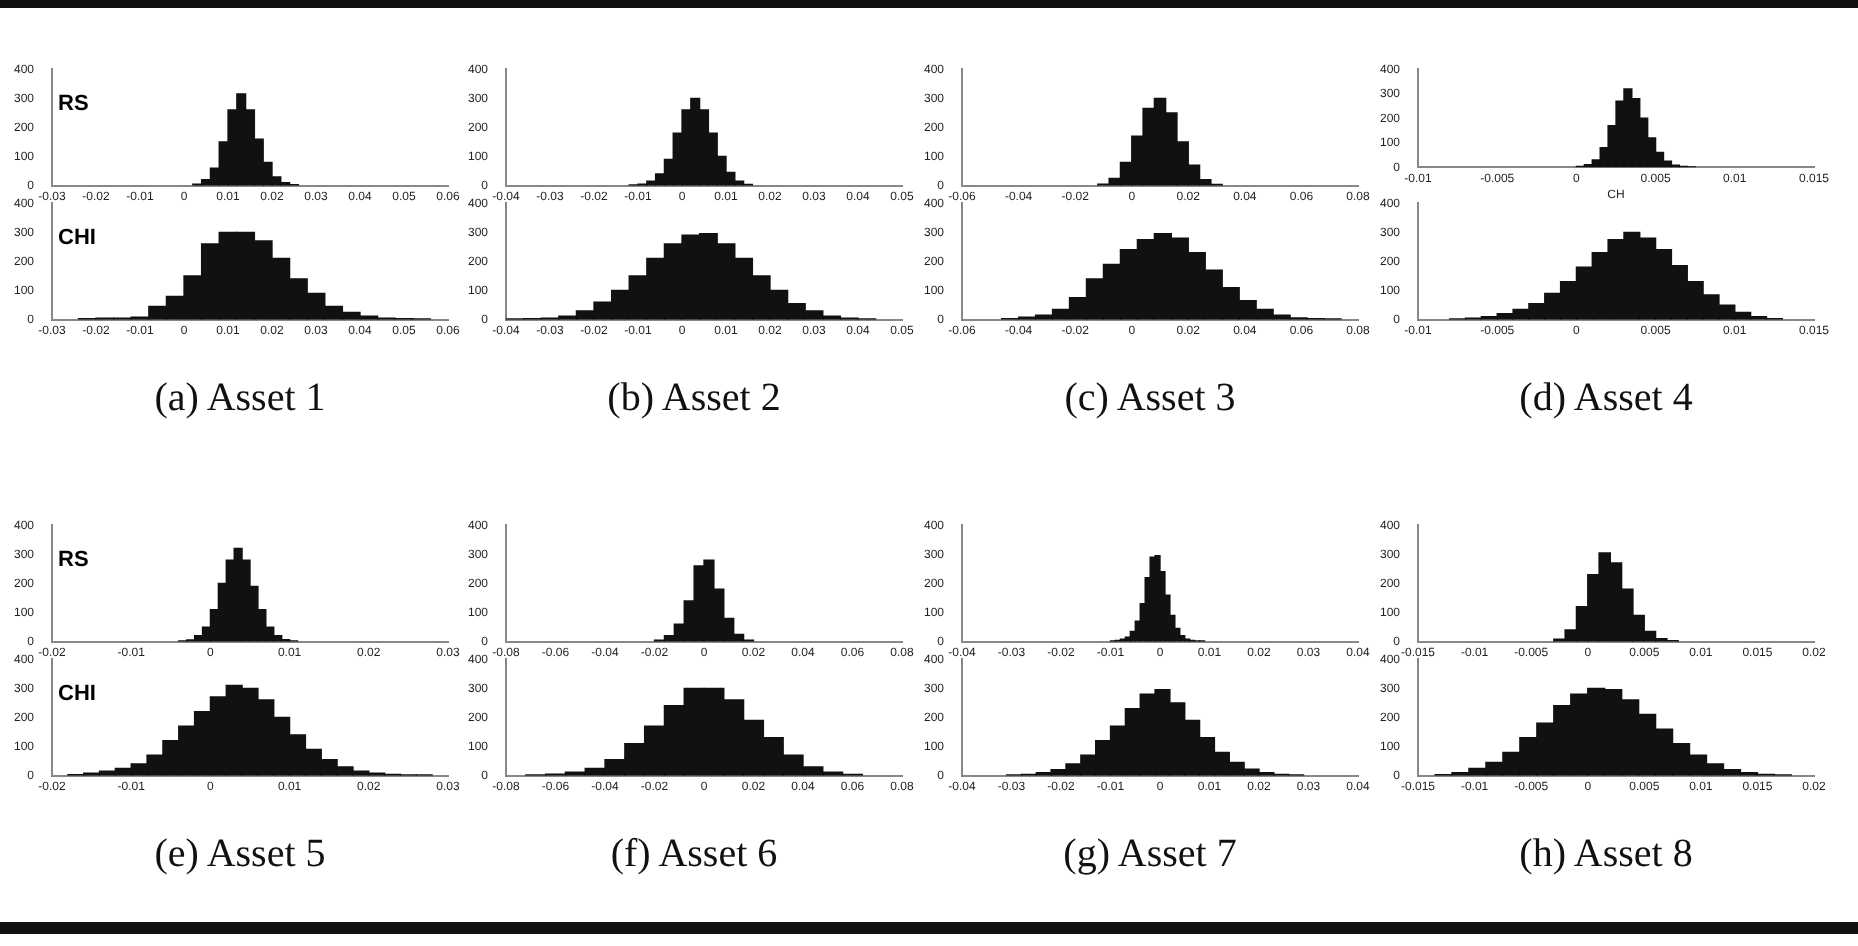 The width and height of the screenshot is (1858, 946). I want to click on text: (d) Asset 4, so click(1606, 399).